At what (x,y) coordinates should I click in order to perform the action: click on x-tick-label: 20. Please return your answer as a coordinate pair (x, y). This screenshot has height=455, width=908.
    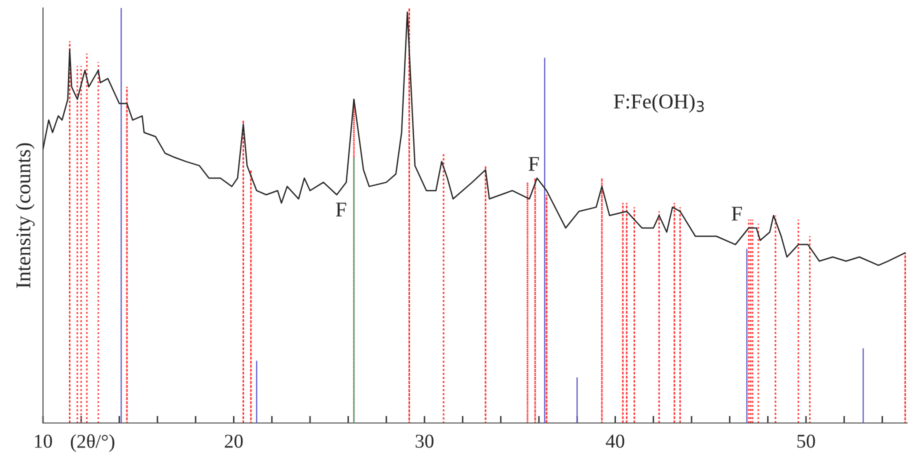
    Looking at the image, I should click on (233, 441).